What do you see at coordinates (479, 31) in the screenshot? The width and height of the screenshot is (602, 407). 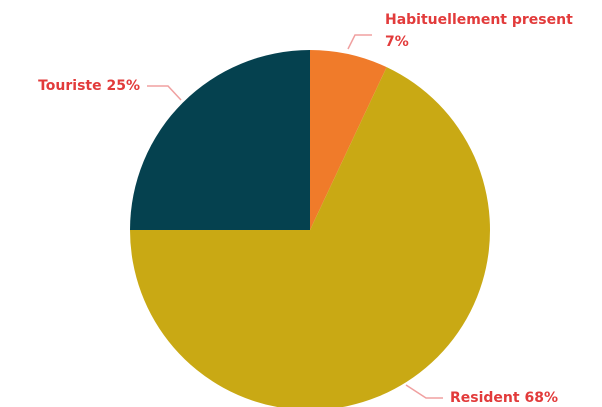 I see `slice-label: Habituellement present 7%` at bounding box center [479, 31].